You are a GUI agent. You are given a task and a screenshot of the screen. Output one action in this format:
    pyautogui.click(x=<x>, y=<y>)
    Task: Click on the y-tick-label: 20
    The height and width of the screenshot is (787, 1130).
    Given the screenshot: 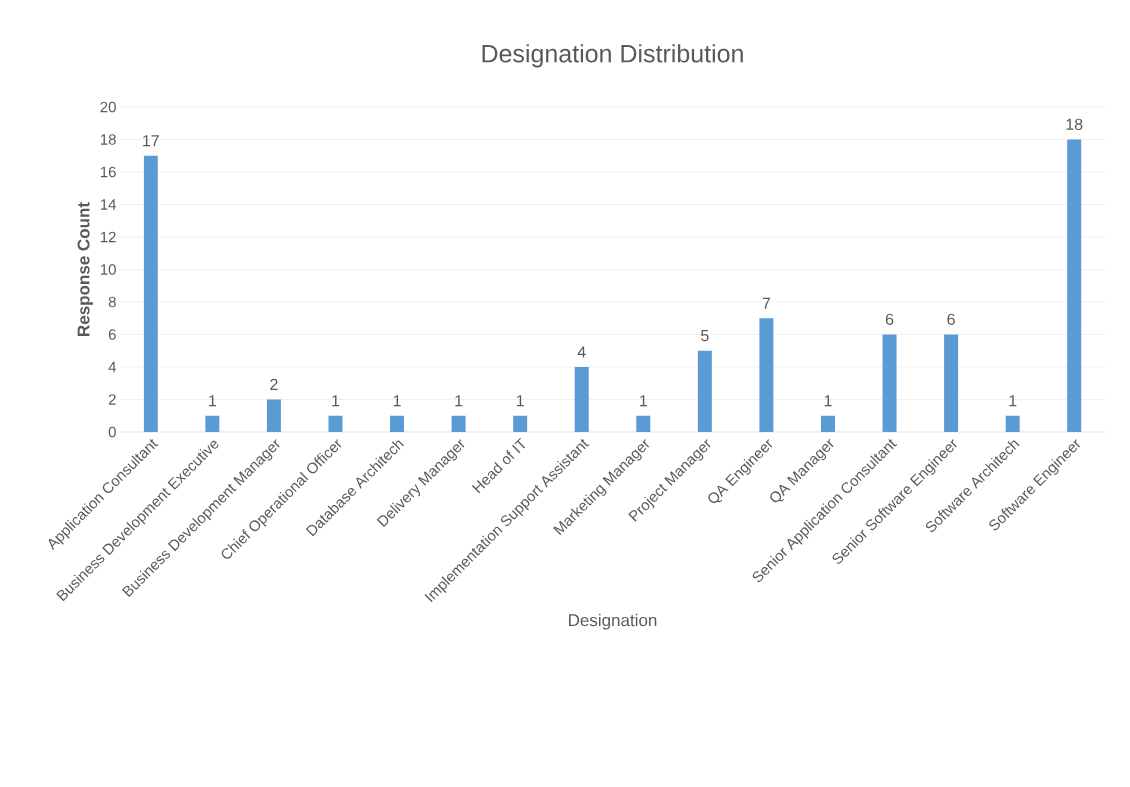 What is the action you would take?
    pyautogui.click(x=108, y=107)
    